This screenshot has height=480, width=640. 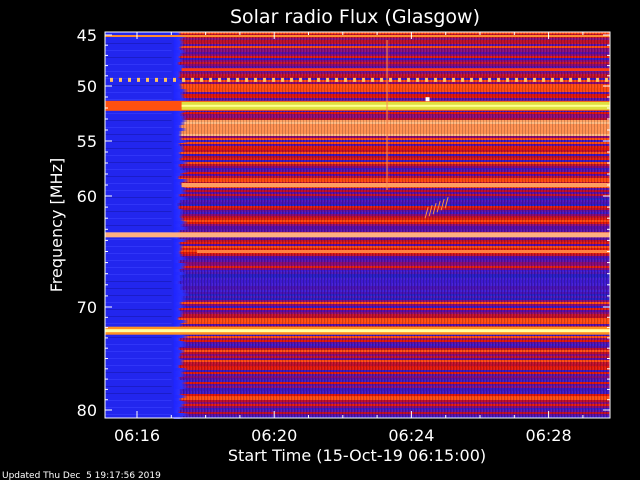 What do you see at coordinates (387, 115) in the screenshot?
I see `vertical-spike` at bounding box center [387, 115].